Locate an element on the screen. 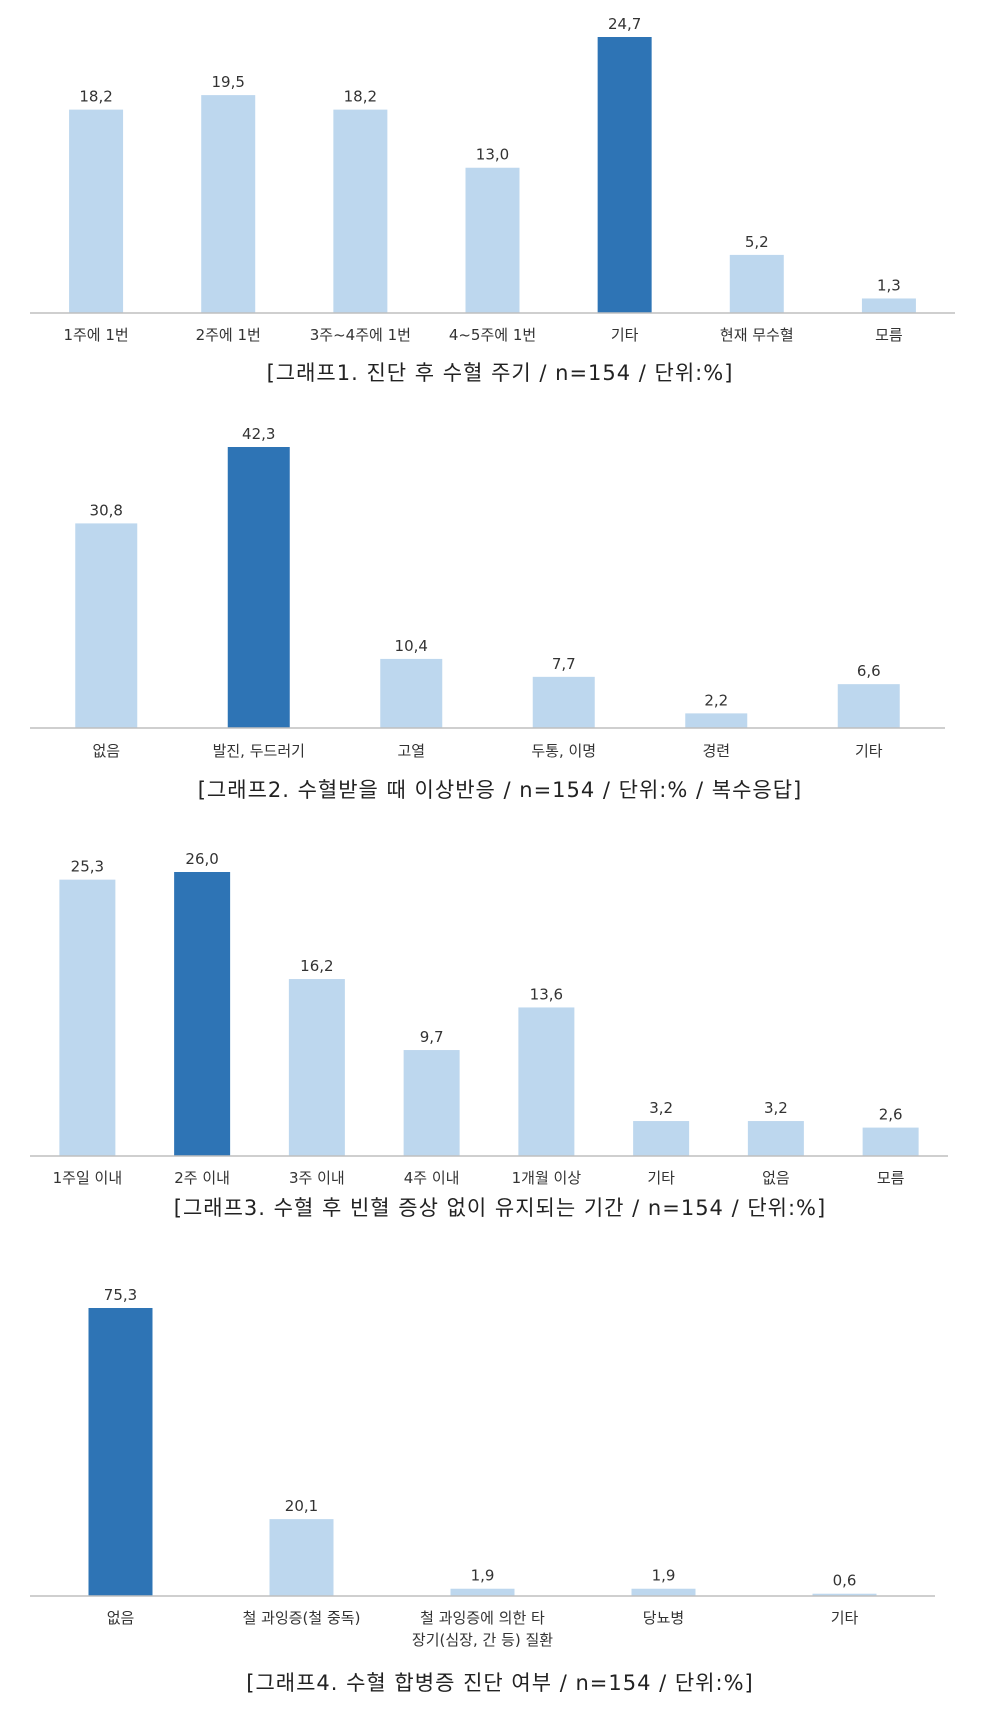  chart-1-value-label: 5,2 is located at coordinates (757, 242).